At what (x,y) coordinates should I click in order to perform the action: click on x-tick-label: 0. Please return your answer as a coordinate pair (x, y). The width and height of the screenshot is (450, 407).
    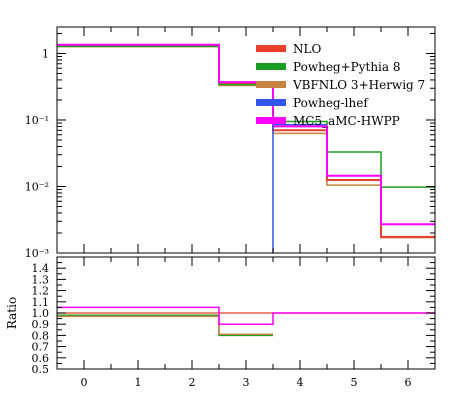
    Looking at the image, I should click on (84, 382).